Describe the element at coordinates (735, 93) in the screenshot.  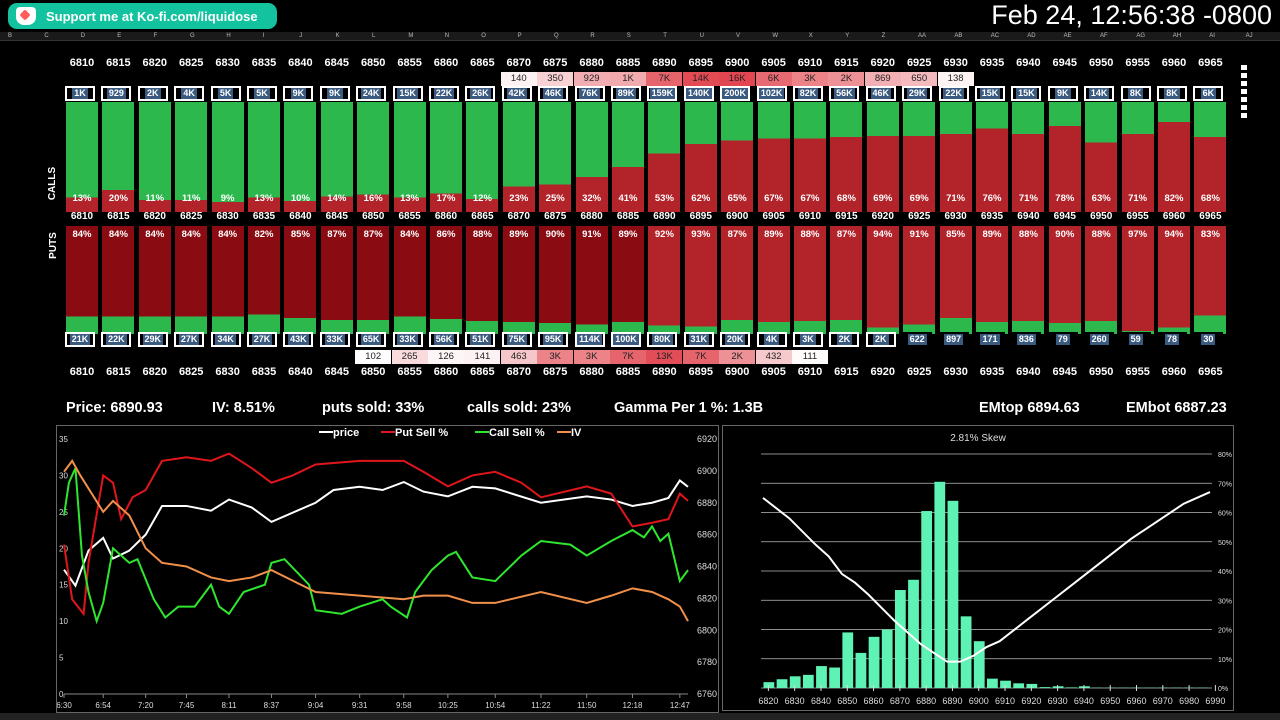
I see `call-oi-box: 200K` at that location.